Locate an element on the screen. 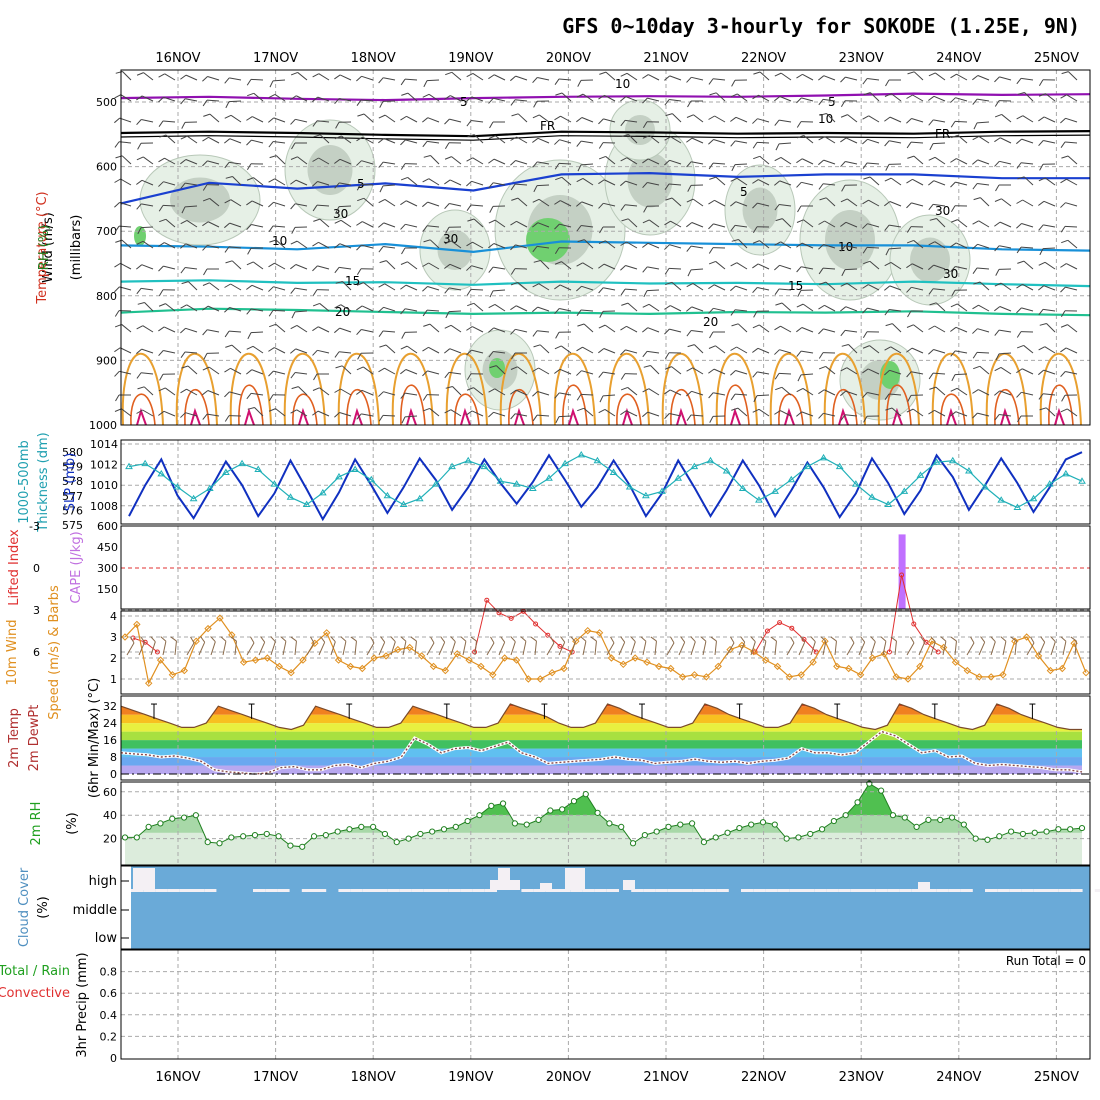  rh-saturated-area is located at coordinates (548, 240).